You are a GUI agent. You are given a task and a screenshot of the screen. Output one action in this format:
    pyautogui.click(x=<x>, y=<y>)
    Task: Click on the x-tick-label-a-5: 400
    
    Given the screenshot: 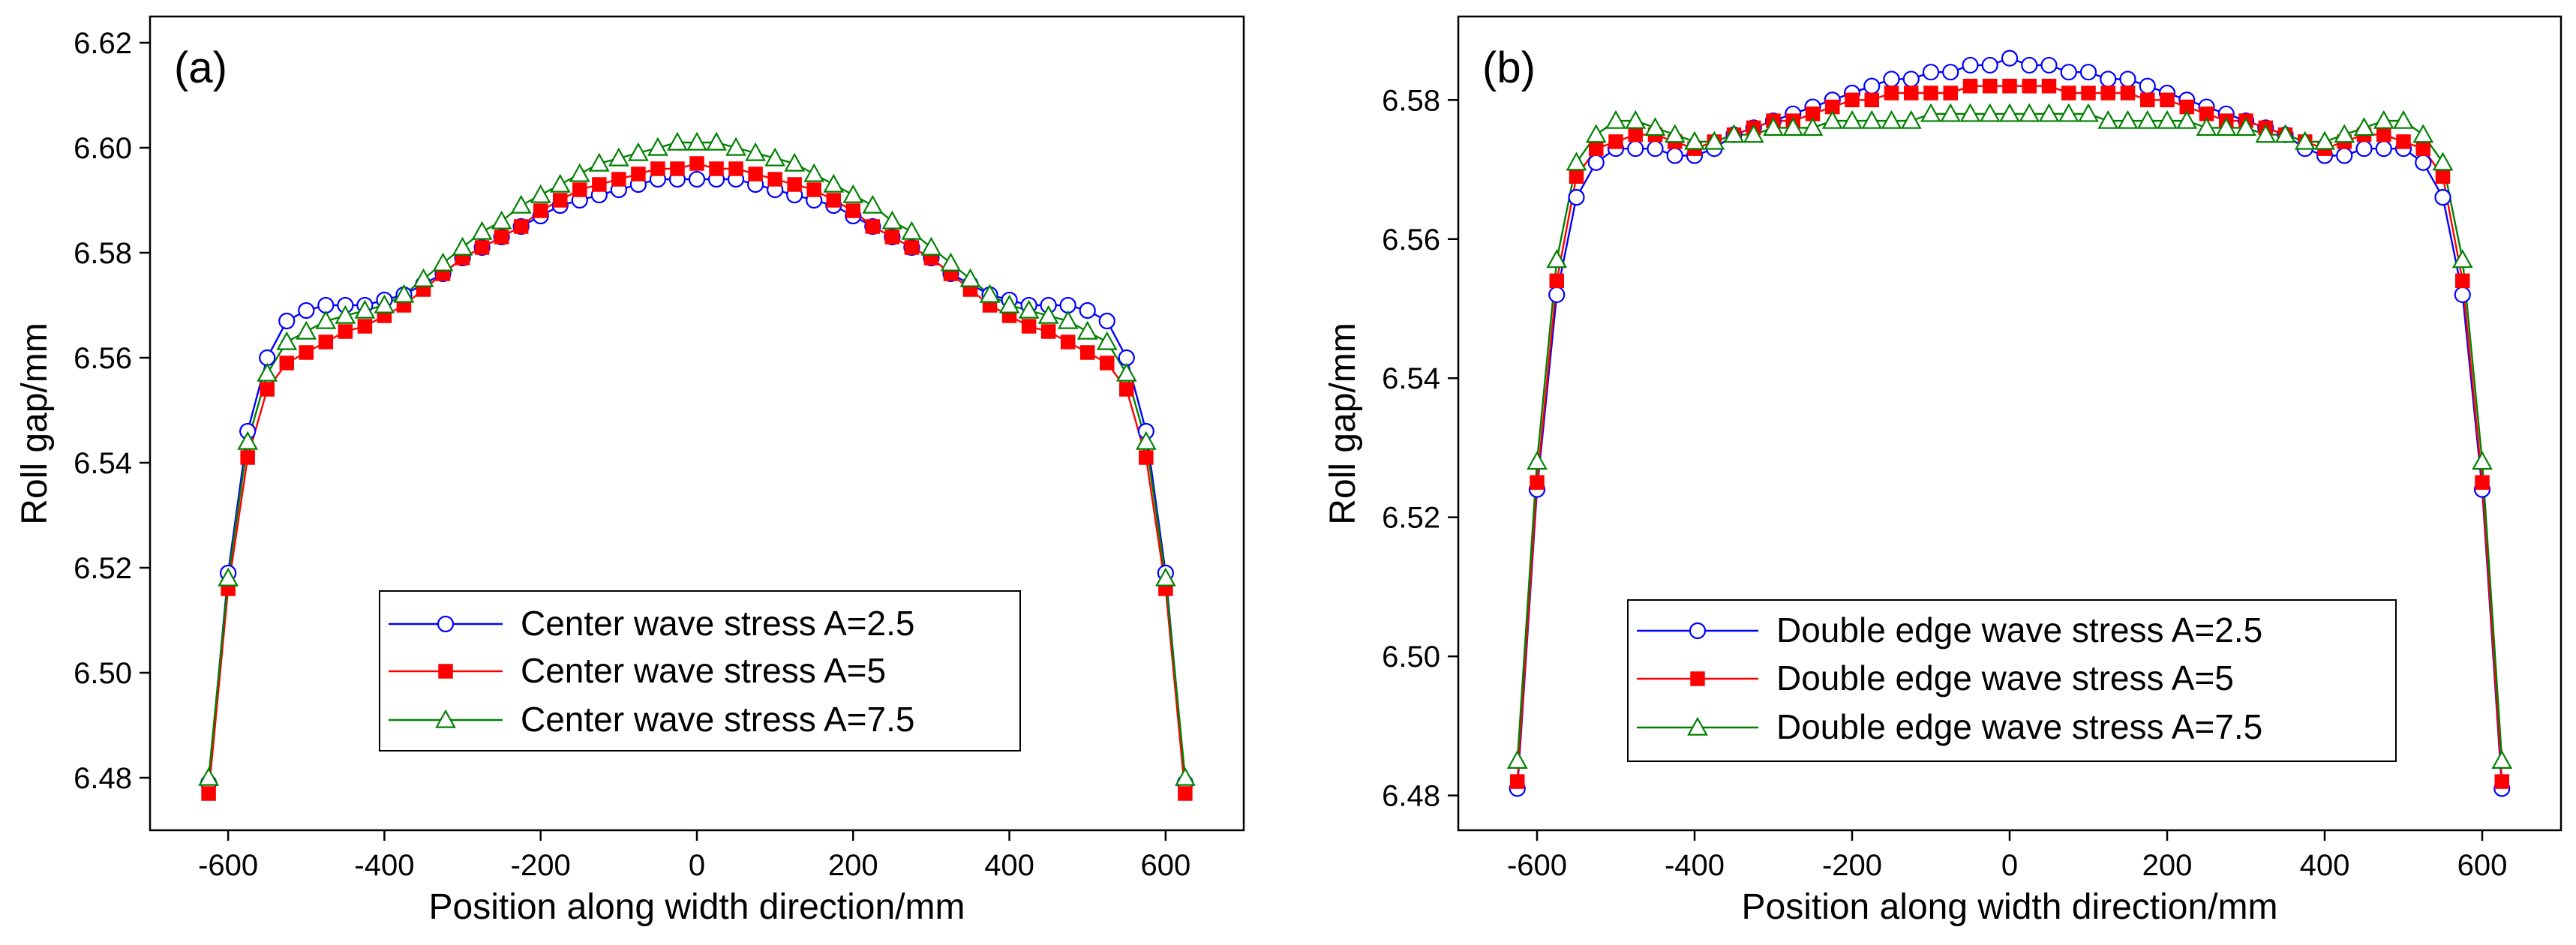 What is the action you would take?
    pyautogui.click(x=1009, y=865)
    